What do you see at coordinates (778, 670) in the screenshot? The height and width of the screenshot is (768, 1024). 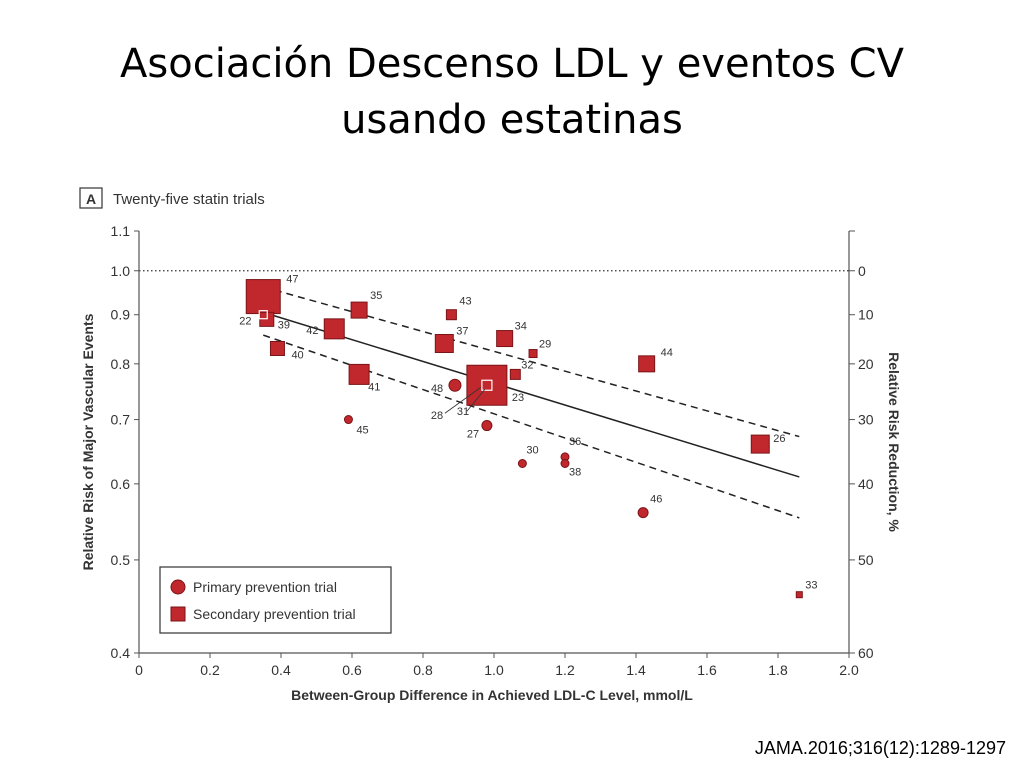 I see `x-tick-label: 1.8` at bounding box center [778, 670].